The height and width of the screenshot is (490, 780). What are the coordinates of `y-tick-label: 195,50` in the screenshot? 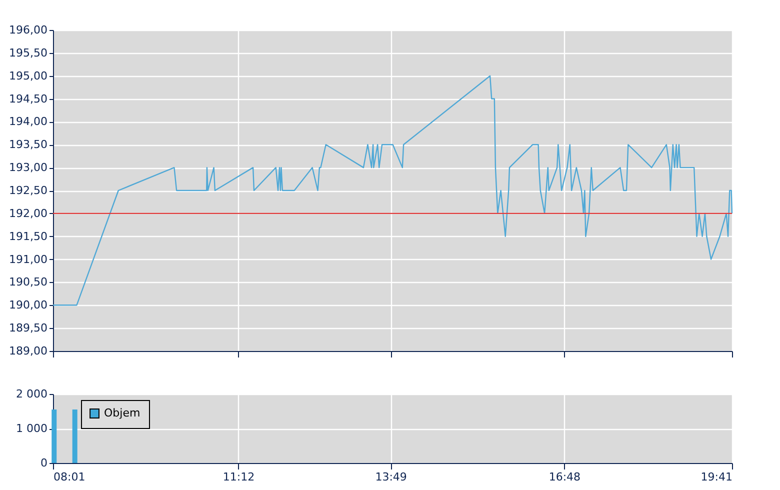 It's located at (28, 53).